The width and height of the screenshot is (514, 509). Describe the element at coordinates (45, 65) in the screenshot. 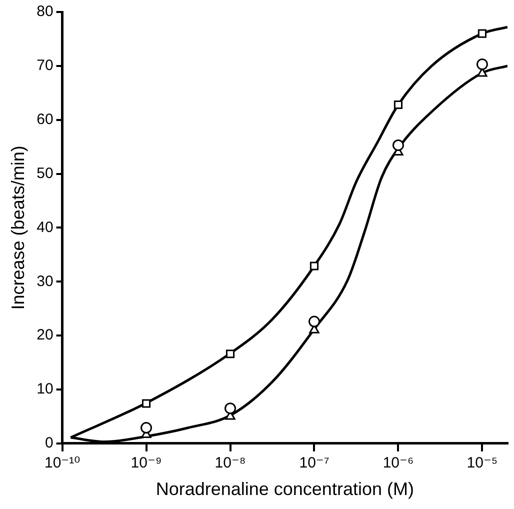

I see `y-tick-label: 70` at that location.